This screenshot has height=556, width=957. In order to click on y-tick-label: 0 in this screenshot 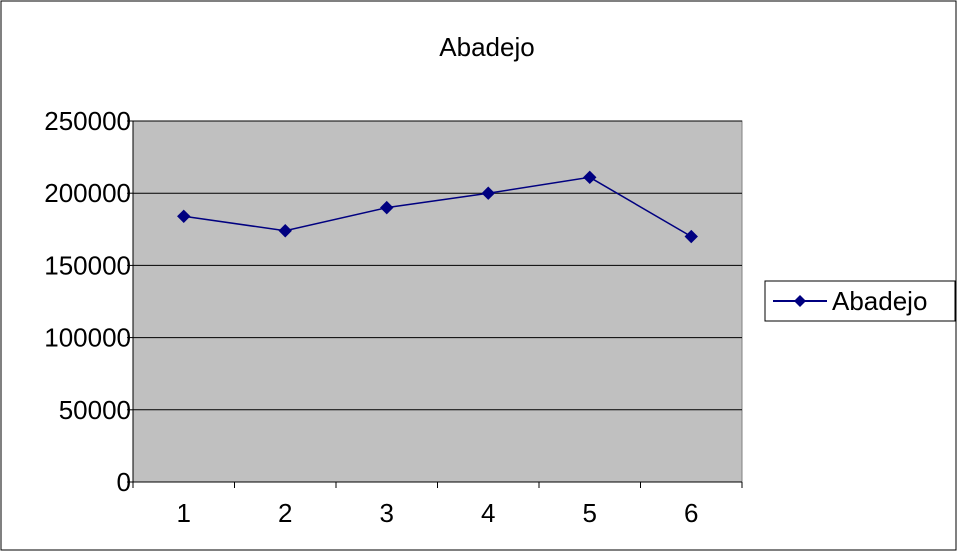, I will do `click(124, 482)`.